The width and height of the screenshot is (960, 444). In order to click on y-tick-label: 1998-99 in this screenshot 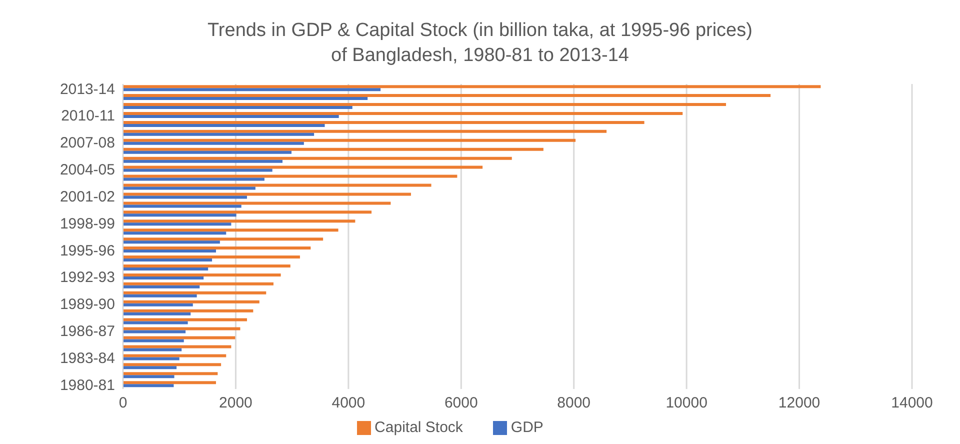, I will do `click(87, 223)`.